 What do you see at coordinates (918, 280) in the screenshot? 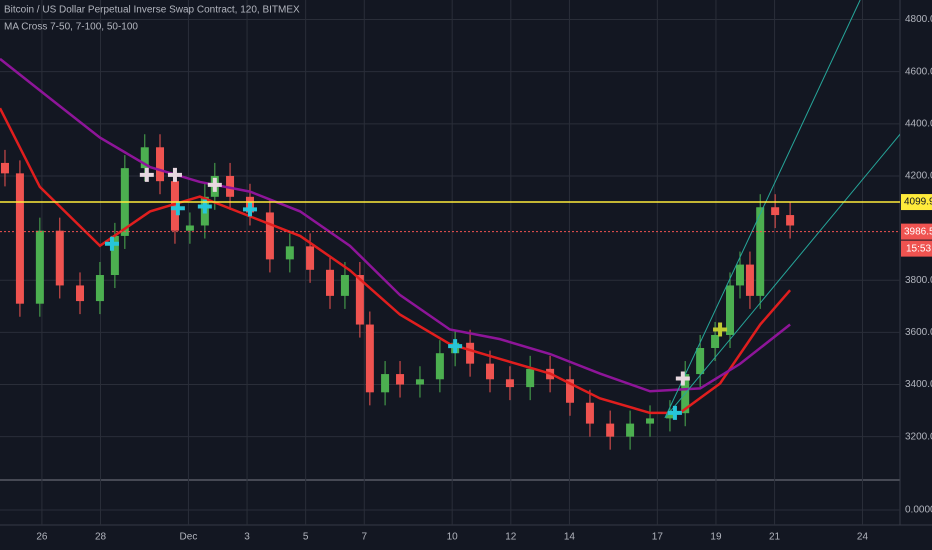
I see `y-tick-label: 3800.0` at bounding box center [918, 280].